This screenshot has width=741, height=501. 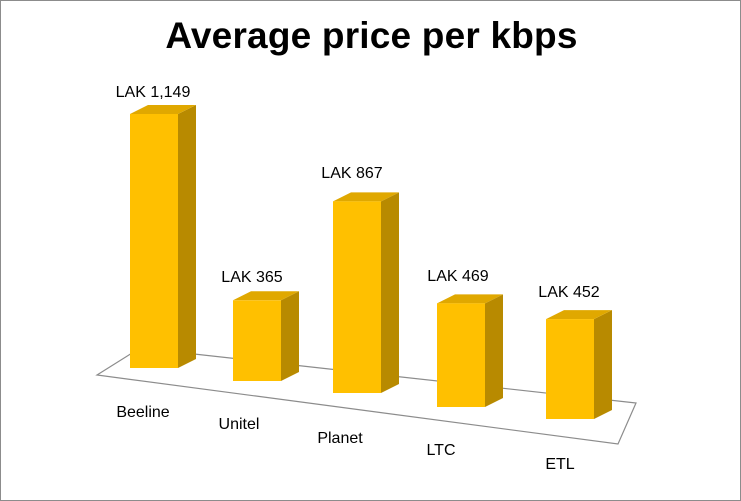 What do you see at coordinates (340, 438) in the screenshot?
I see `category-label: Planet` at bounding box center [340, 438].